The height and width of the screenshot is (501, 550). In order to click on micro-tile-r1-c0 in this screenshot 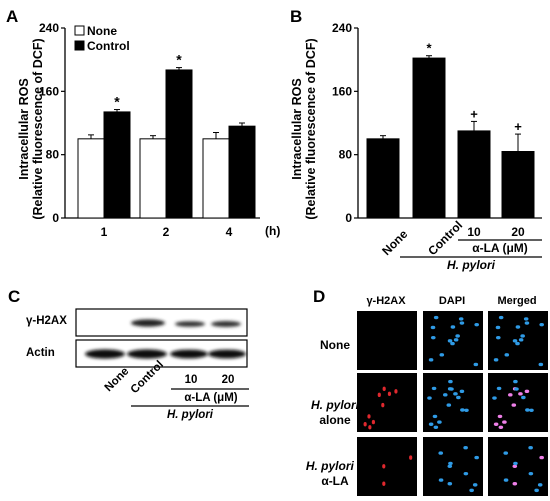, I will do `click(387, 402)`.